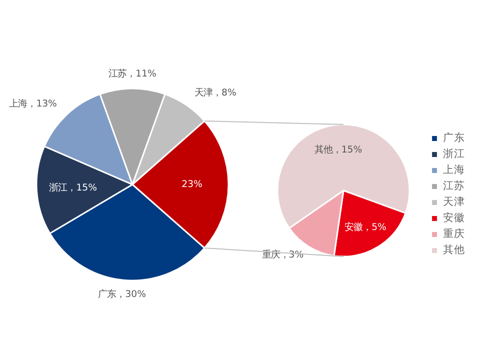 This screenshot has height=362, width=500. I want to click on legend-label: 上海, so click(454, 170).